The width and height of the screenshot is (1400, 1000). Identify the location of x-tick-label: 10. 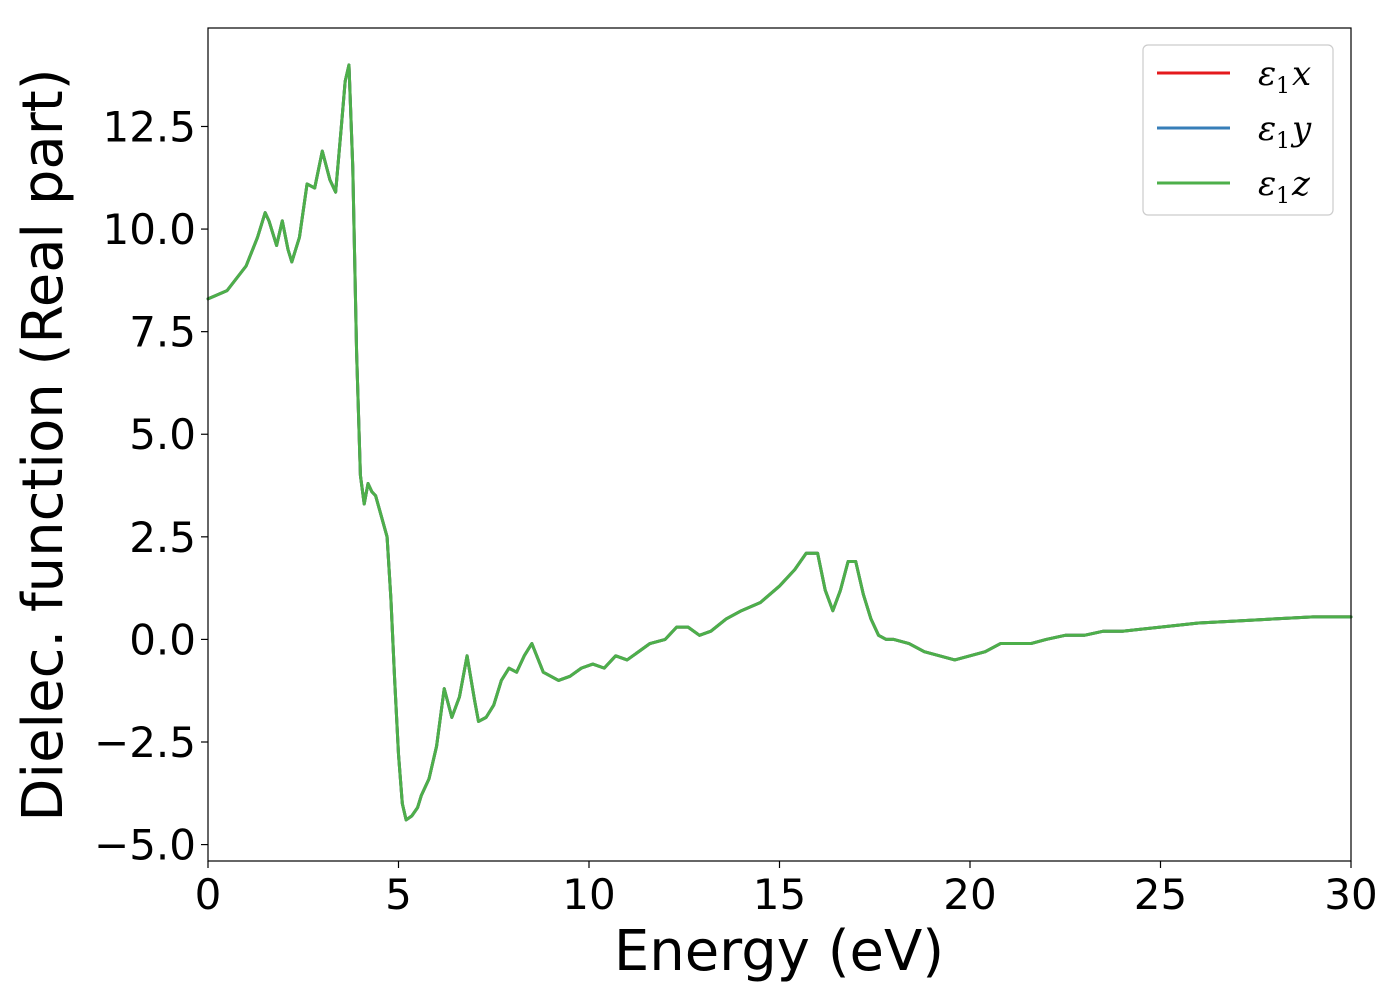
(588, 894).